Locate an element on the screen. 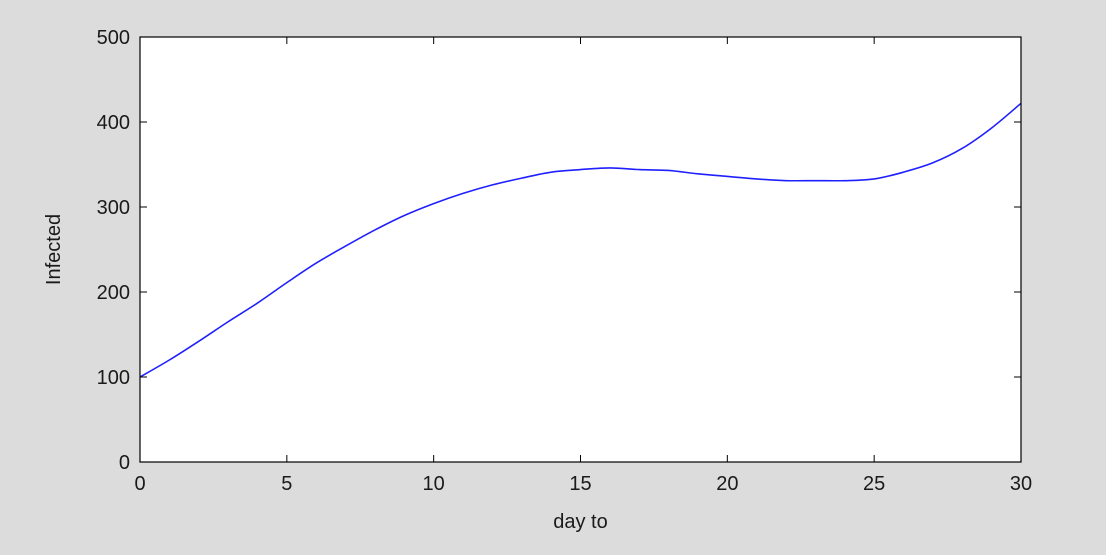 The height and width of the screenshot is (555, 1106). x-tick-label: 30 is located at coordinates (1021, 484).